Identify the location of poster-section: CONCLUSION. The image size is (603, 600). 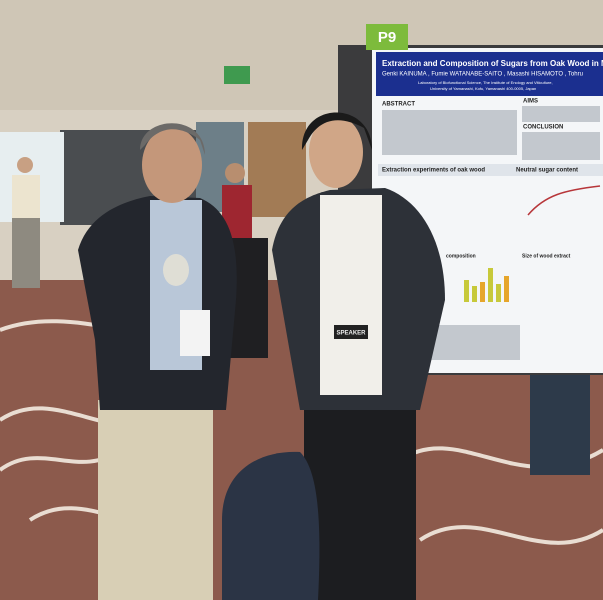
(543, 128).